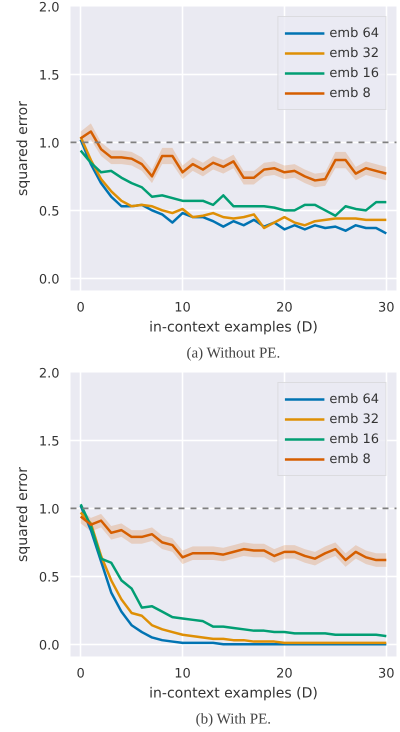  I want to click on text: (a) Without PE., so click(233, 354).